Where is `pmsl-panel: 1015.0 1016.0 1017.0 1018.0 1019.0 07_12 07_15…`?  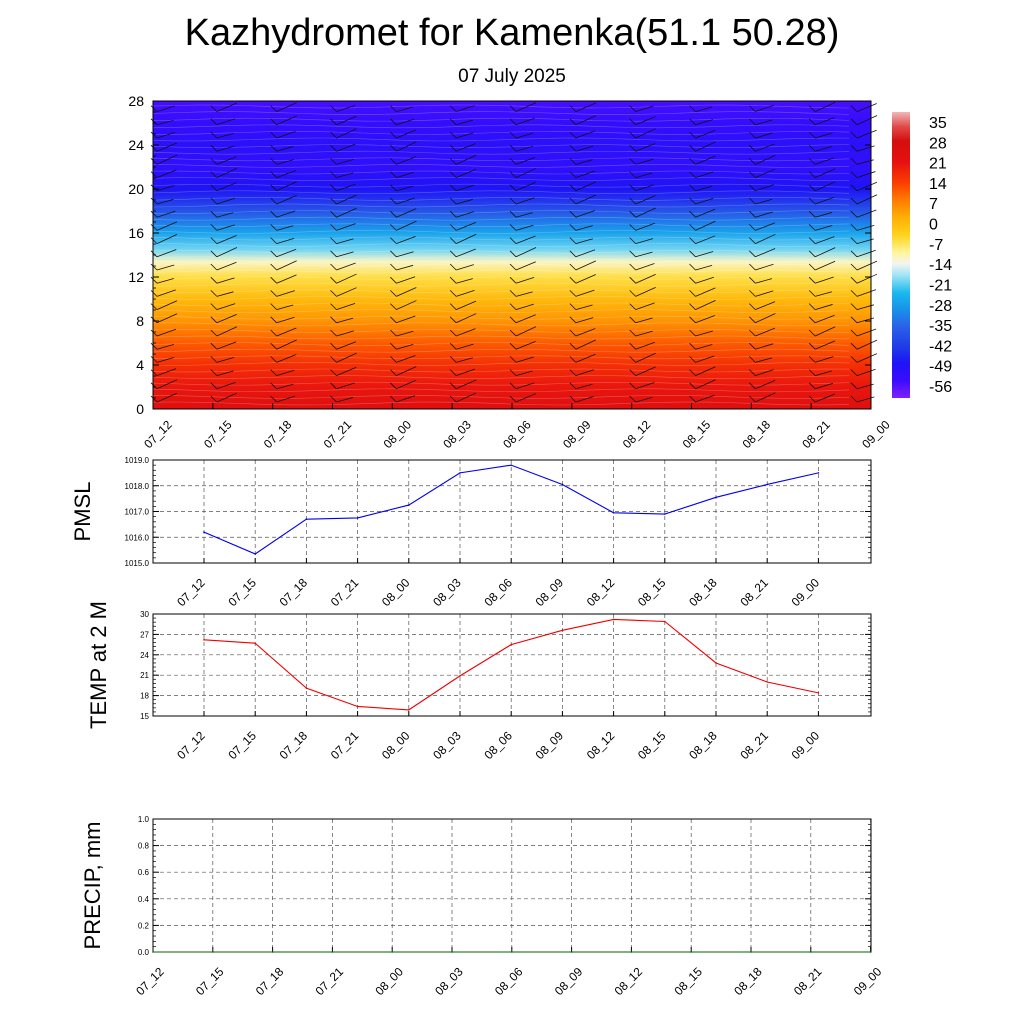 pmsl-panel: 1015.0 1016.0 1017.0 1018.0 1019.0 07_12 07_15… is located at coordinates (471, 532).